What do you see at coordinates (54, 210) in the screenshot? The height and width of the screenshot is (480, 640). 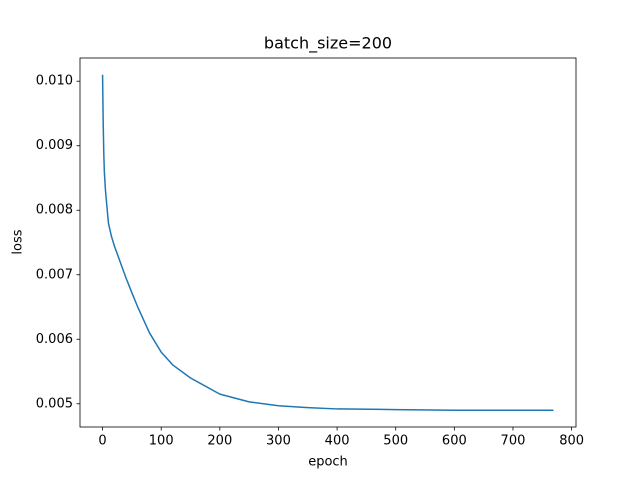 I see `y-tick-label: 0.008` at bounding box center [54, 210].